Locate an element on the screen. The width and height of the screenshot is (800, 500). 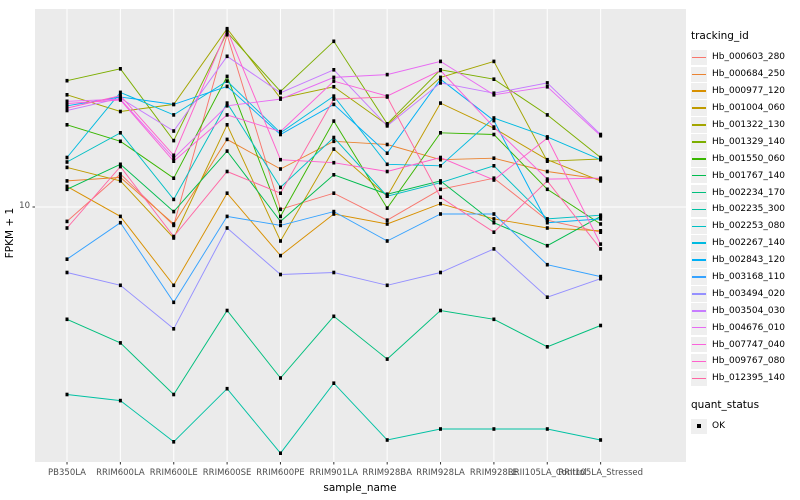
legend-item: Hb_003504_030 is located at coordinates (745, 310).